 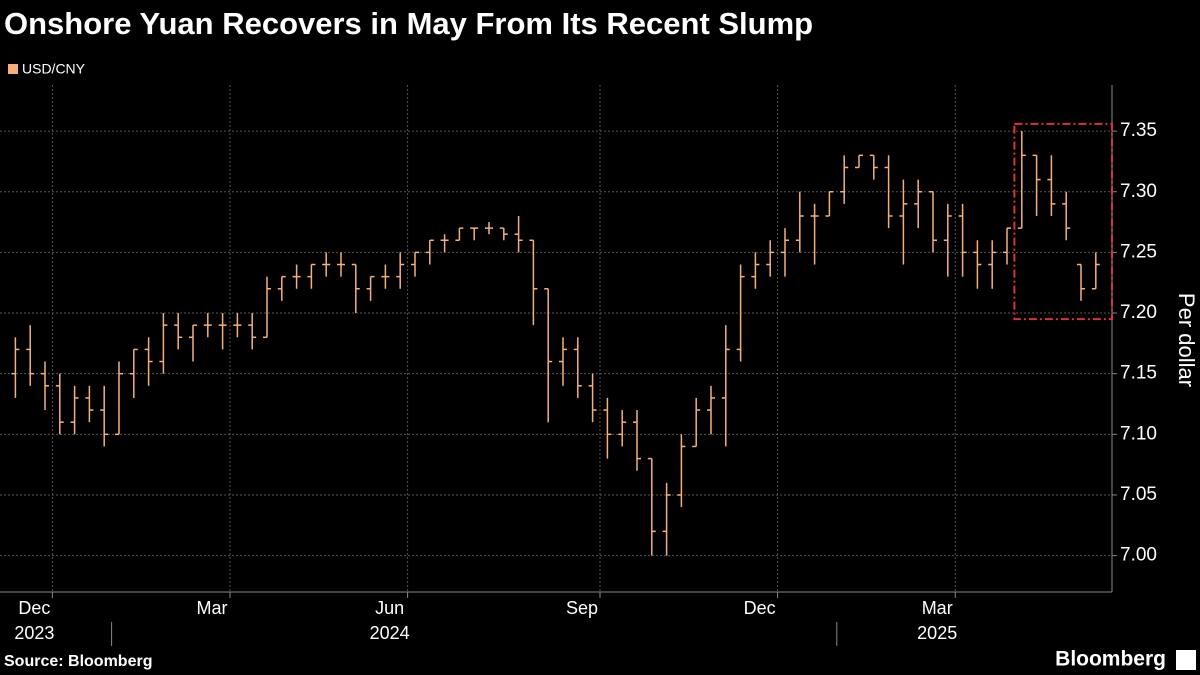 What do you see at coordinates (54, 69) in the screenshot?
I see `legend-label: USD/CNY` at bounding box center [54, 69].